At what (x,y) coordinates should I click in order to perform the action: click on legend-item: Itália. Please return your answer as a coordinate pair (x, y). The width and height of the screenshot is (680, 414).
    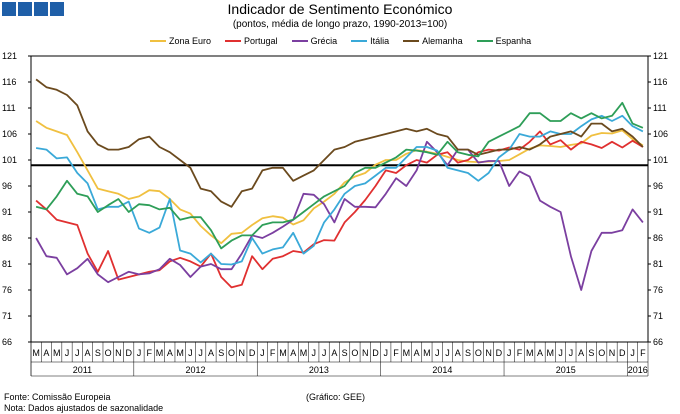
    Looking at the image, I should click on (370, 41).